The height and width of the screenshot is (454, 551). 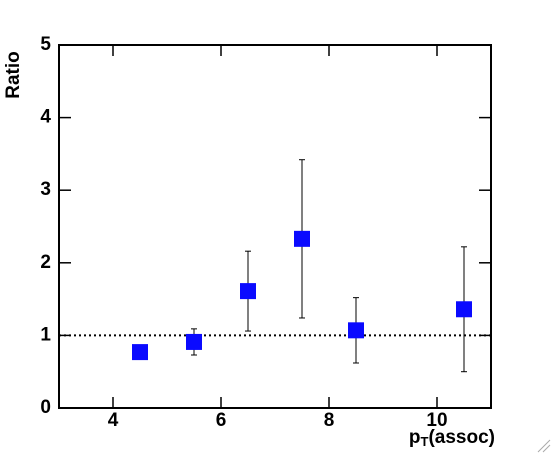 I want to click on y-tick-label: 1, so click(x=45, y=334).